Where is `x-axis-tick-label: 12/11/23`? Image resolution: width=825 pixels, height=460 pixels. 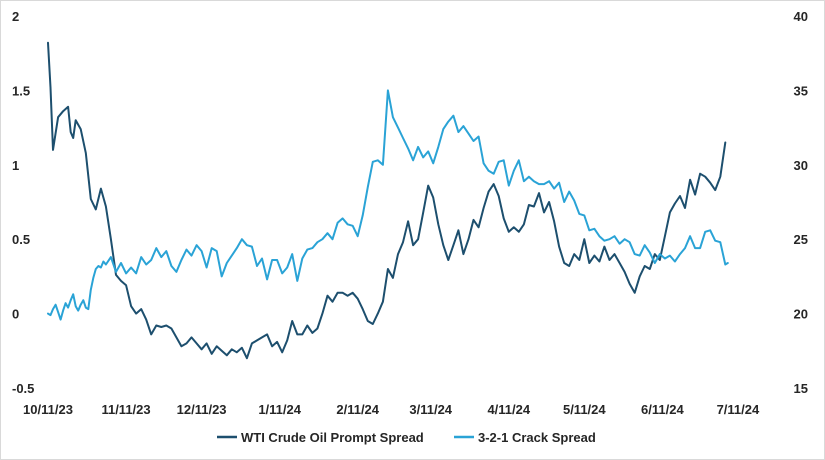 x-axis-tick-label: 12/11/23 is located at coordinates (202, 409).